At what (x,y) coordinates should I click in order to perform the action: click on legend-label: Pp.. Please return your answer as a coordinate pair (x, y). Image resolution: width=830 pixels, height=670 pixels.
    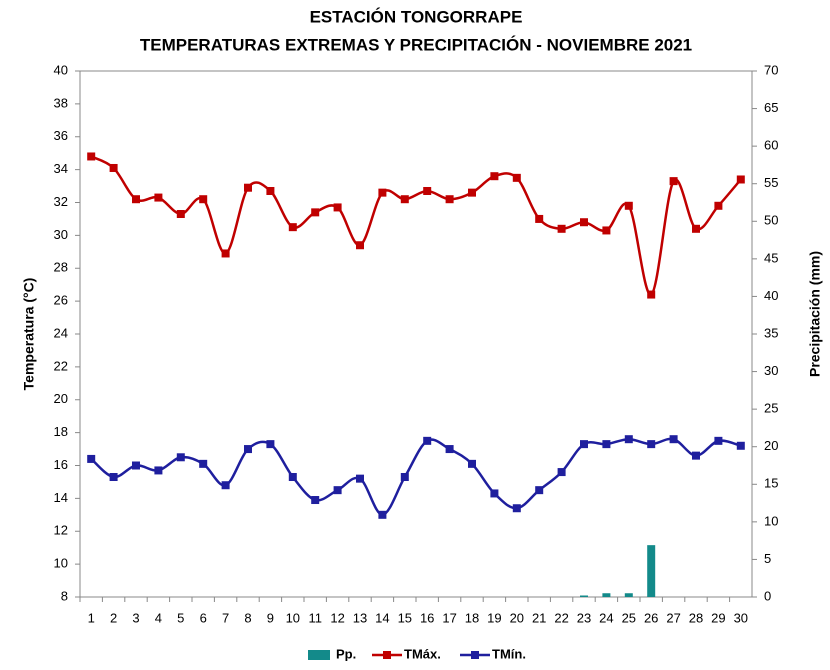
    Looking at the image, I should click on (346, 653).